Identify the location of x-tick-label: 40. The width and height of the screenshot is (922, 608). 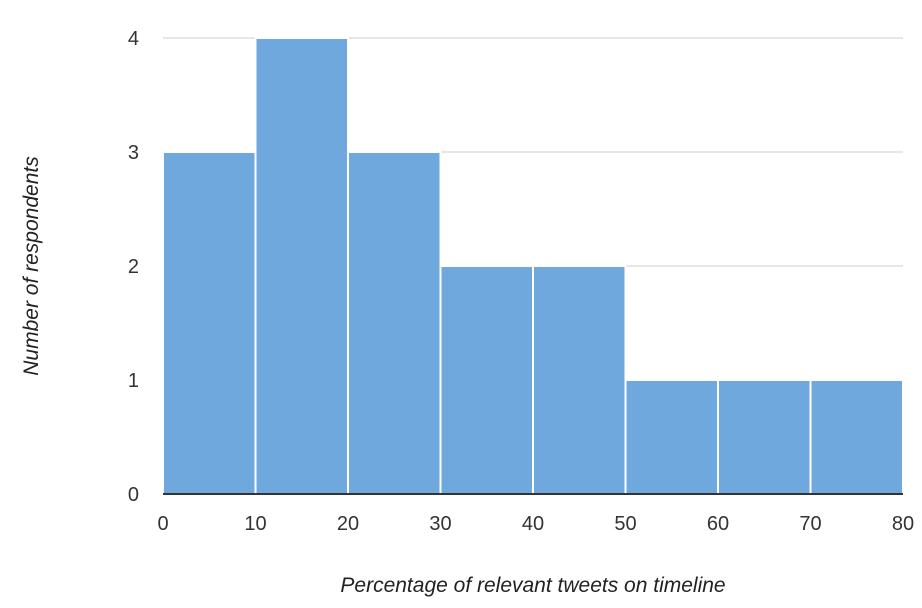
(533, 524).